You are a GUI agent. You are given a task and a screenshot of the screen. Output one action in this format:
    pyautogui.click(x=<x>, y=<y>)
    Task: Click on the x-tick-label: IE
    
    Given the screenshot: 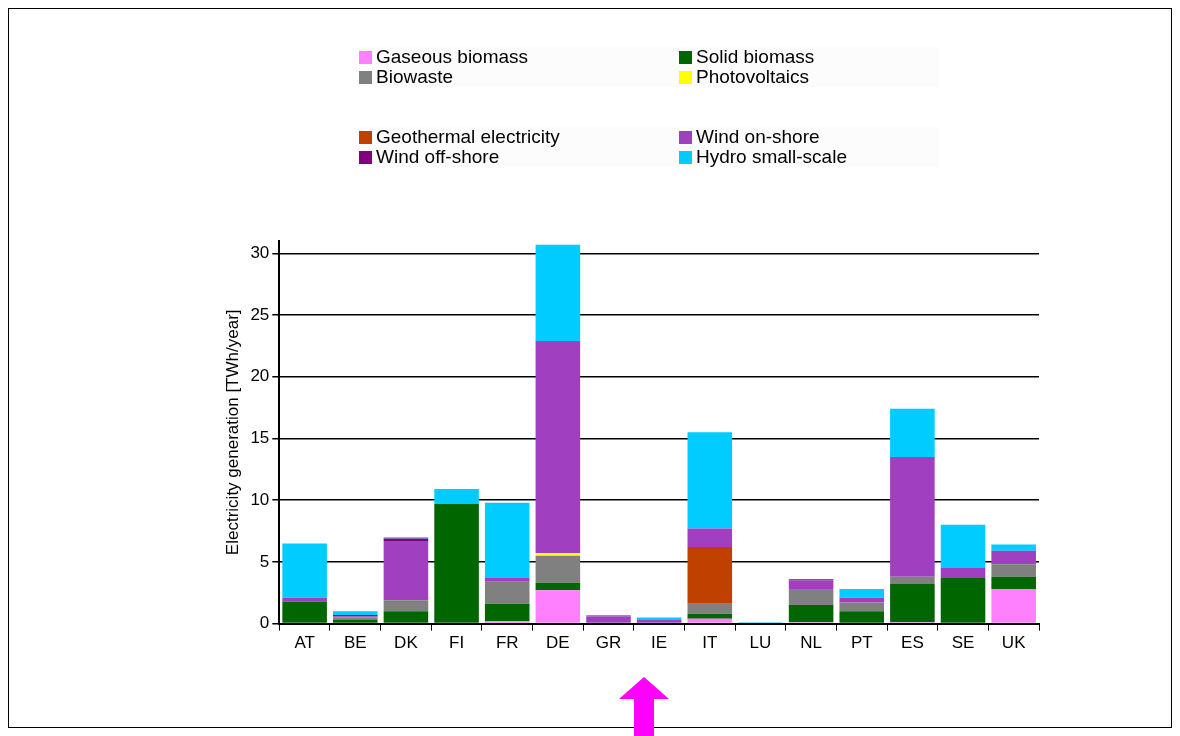 What is the action you would take?
    pyautogui.click(x=659, y=643)
    